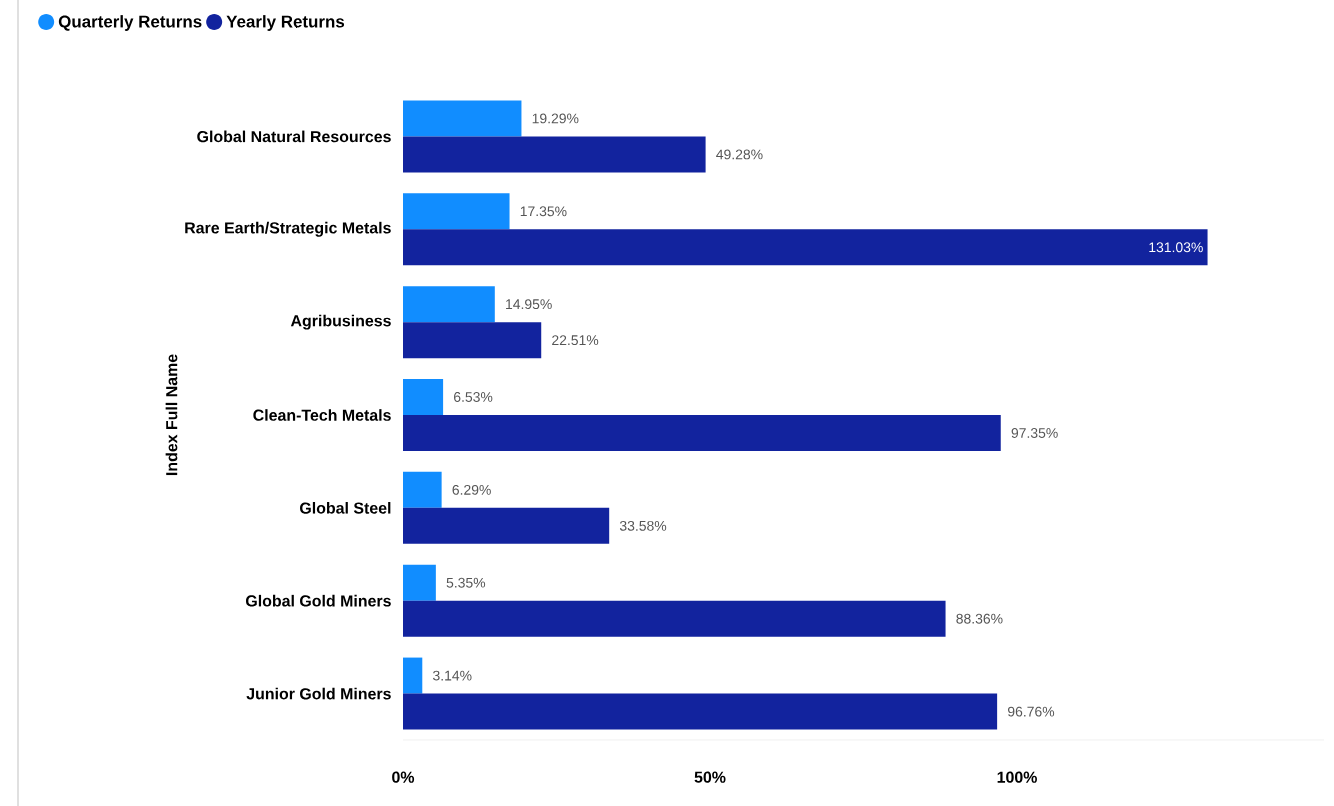 This screenshot has height=806, width=1334. What do you see at coordinates (285, 23) in the screenshot?
I see `legend-label: Yearly Returns` at bounding box center [285, 23].